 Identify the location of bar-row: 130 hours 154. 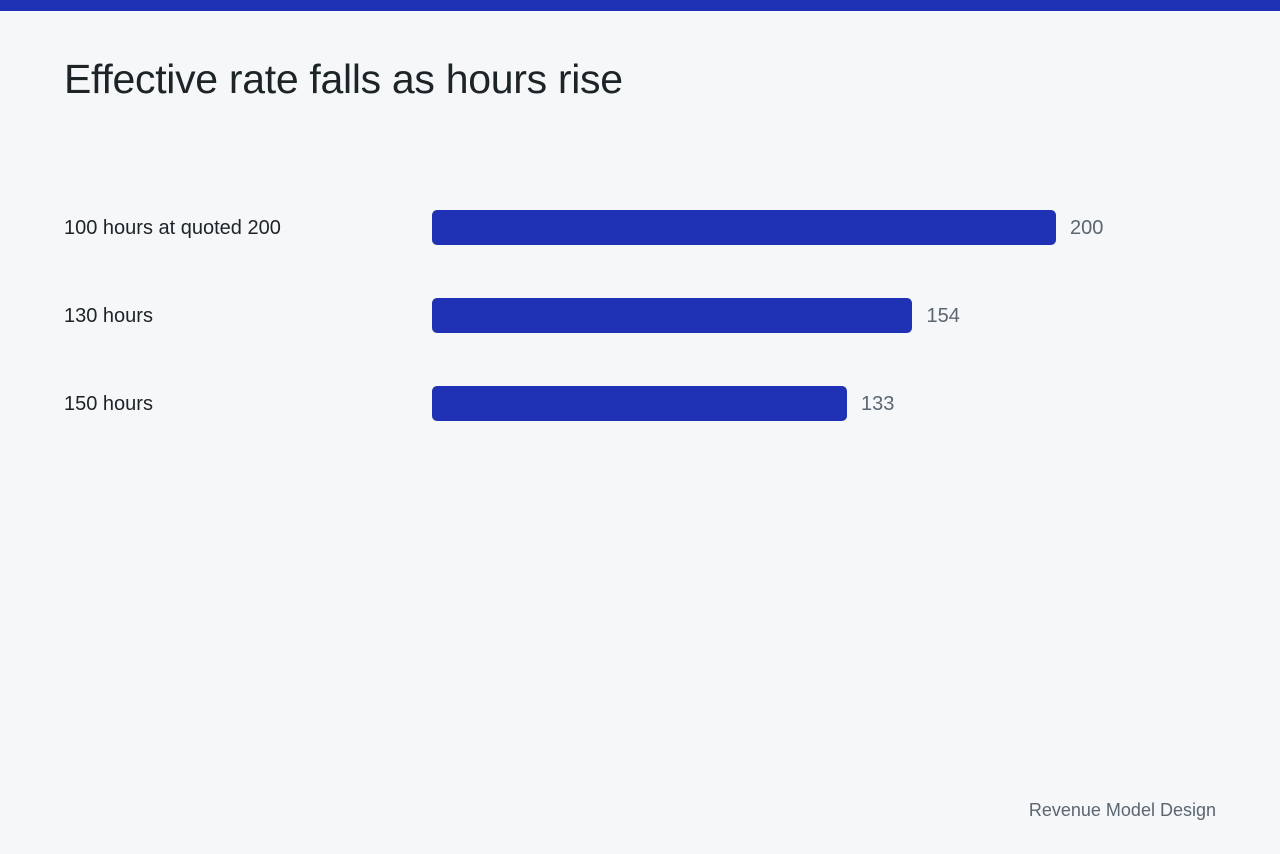
(640, 316).